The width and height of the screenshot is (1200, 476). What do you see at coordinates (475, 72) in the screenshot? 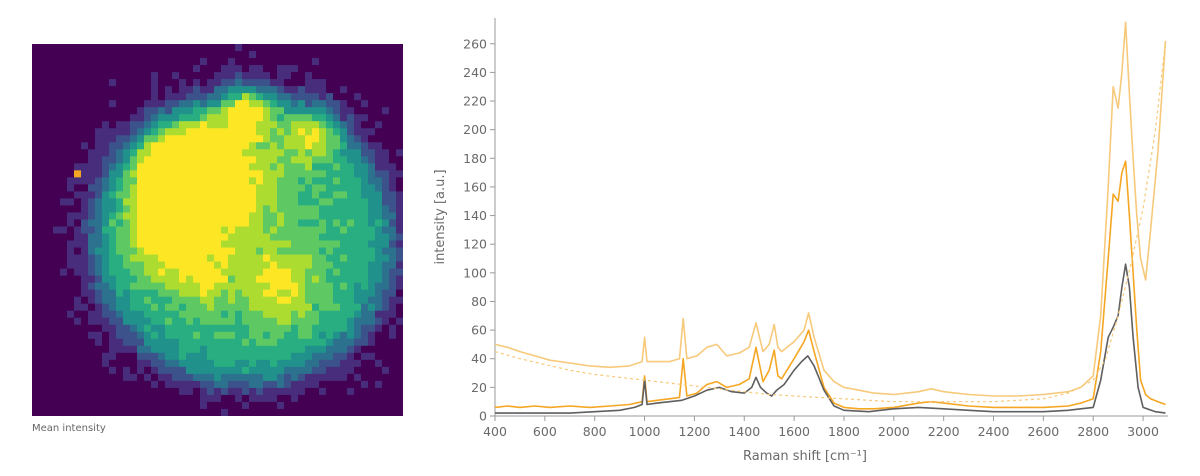
I see `y-tick-label: 240` at bounding box center [475, 72].